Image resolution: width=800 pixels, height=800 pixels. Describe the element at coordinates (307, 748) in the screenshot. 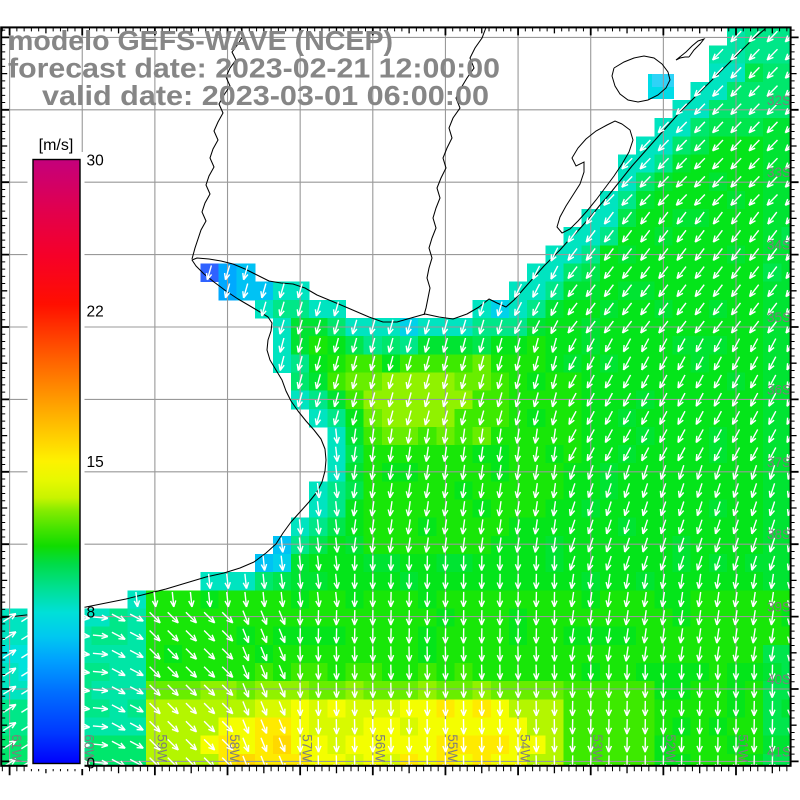

I see `svg-text: 57W` at that location.